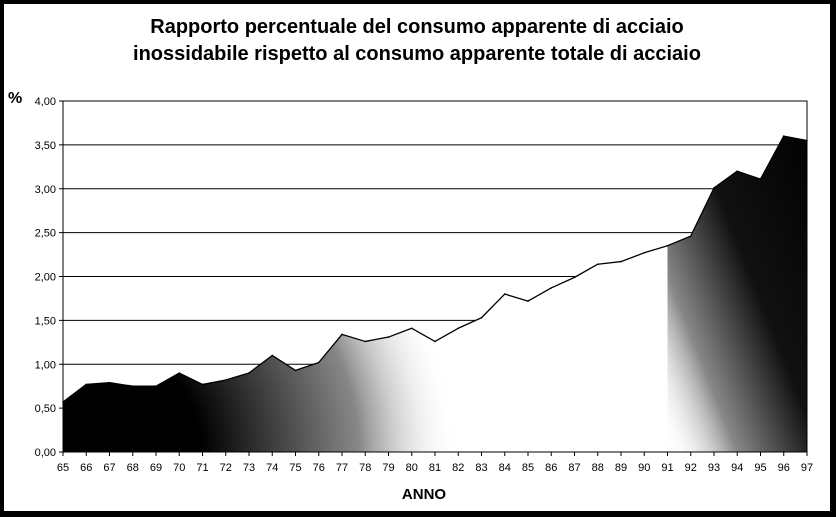  I want to click on x-tick-label: 83, so click(481, 468).